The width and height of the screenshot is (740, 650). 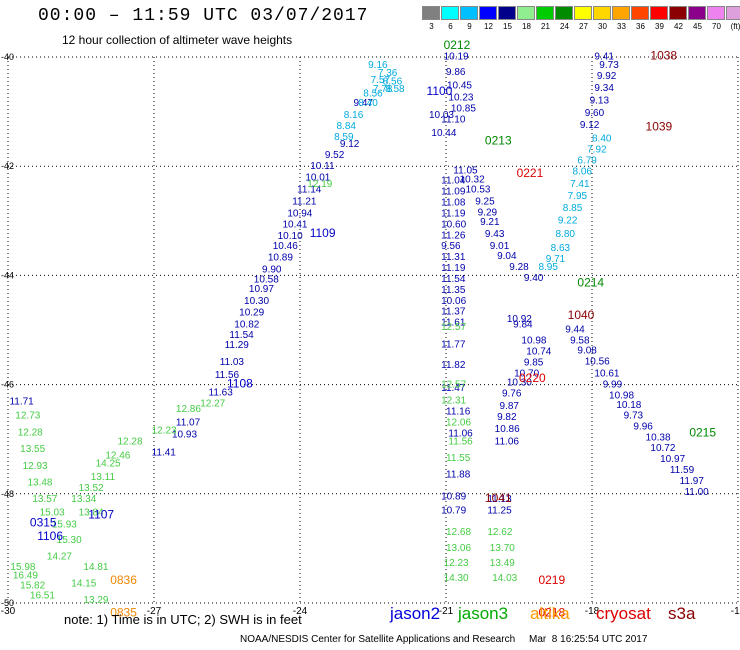 I want to click on wave-value-jason2-47: 11.04, so click(x=453, y=181).